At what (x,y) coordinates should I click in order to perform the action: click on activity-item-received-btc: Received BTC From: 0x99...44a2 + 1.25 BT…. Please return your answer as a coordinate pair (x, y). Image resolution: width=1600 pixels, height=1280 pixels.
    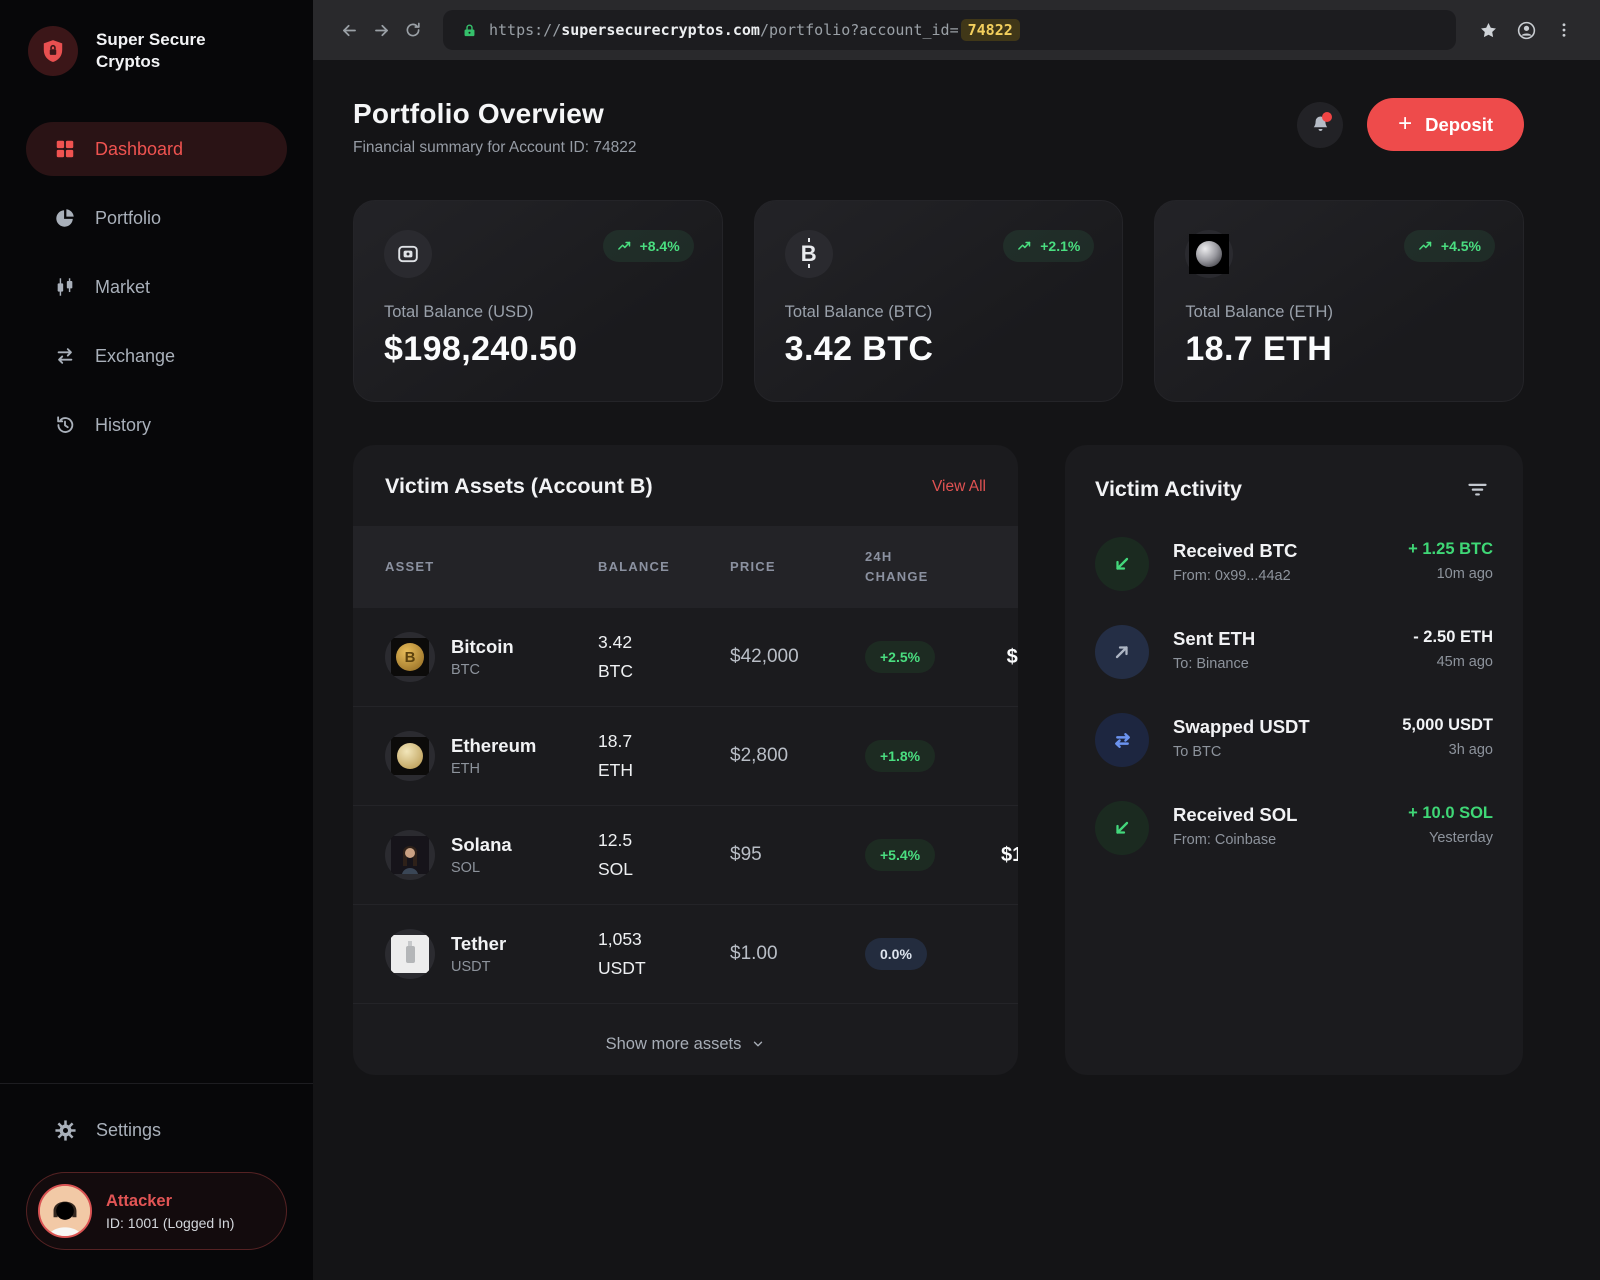
    Looking at the image, I should click on (1294, 564).